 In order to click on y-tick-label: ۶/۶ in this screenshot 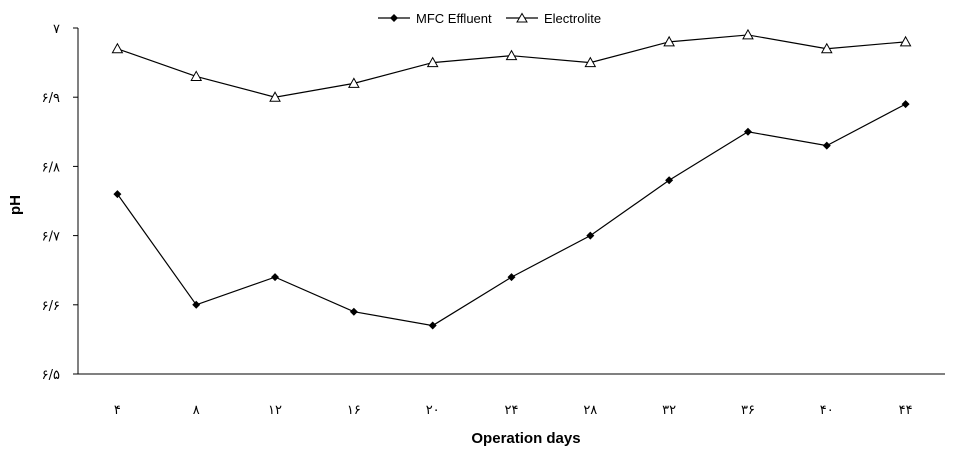, I will do `click(51, 306)`.